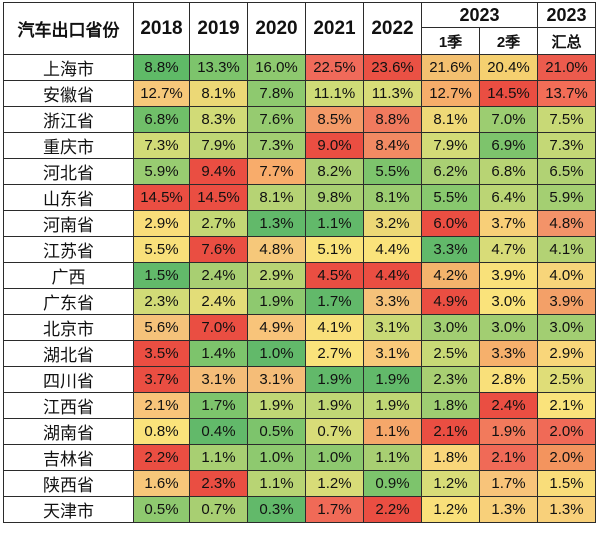 The height and width of the screenshot is (539, 600). I want to click on year-header-2023-total: 2023, so click(566, 15).